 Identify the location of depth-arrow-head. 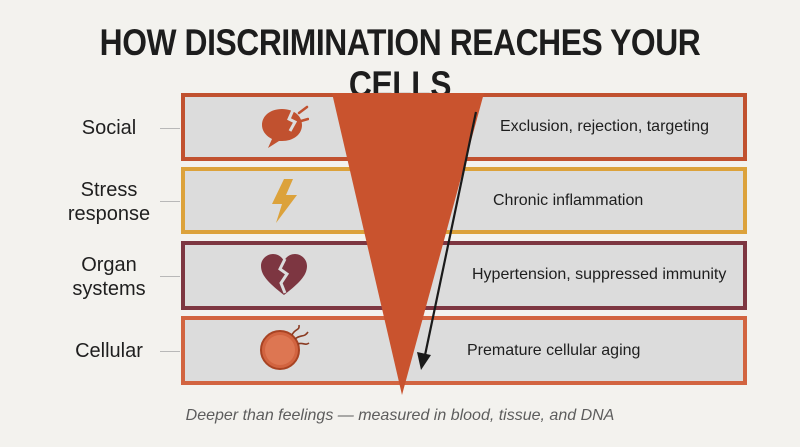
(424, 361).